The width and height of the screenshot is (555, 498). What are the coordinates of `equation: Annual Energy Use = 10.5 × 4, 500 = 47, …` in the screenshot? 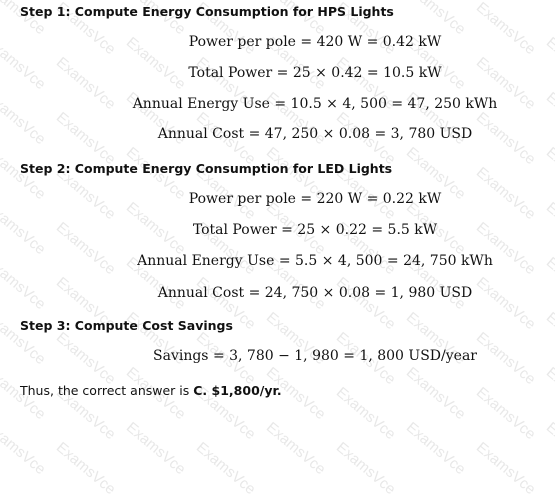 It's located at (315, 104).